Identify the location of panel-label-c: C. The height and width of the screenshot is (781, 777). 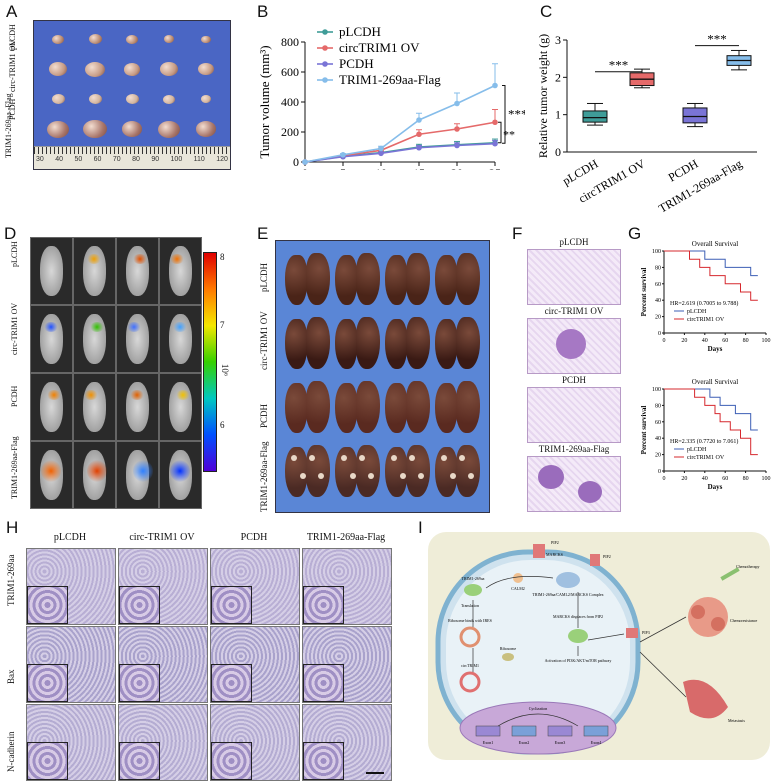
(546, 11).